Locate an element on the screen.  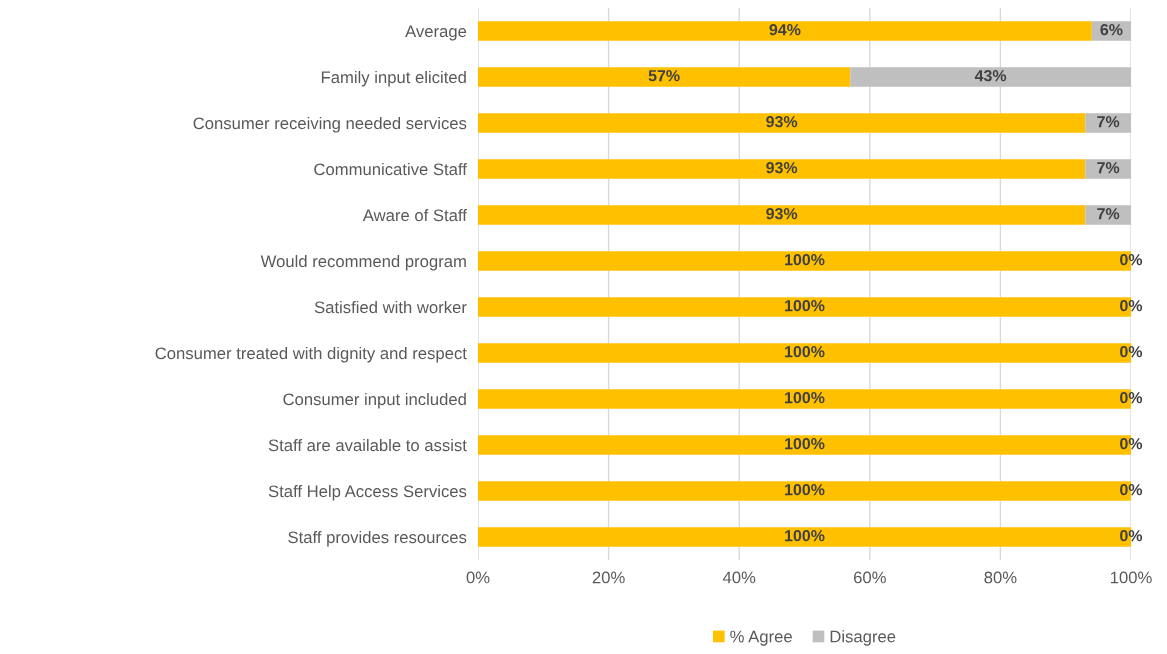
data-label: 94% is located at coordinates (785, 29).